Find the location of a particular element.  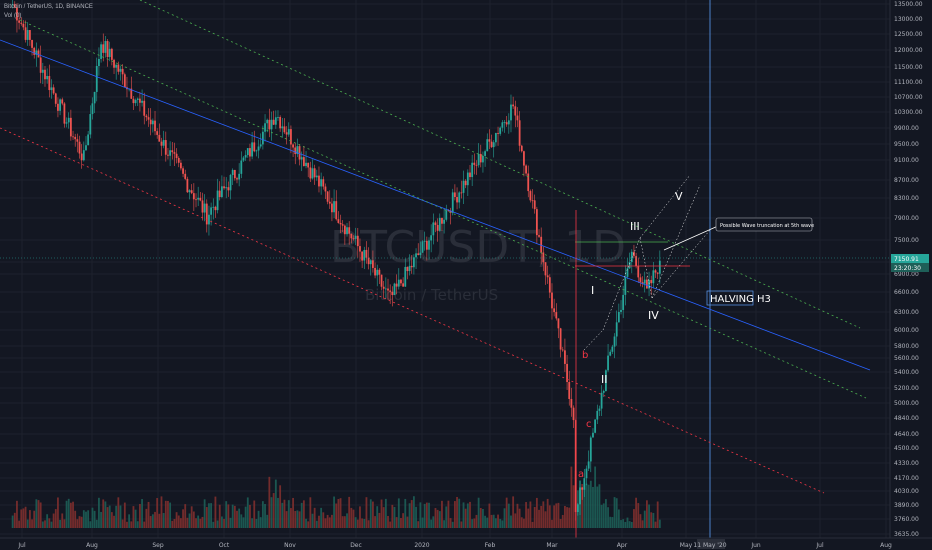

price-tick-label: 13000.00 is located at coordinates (908, 19).